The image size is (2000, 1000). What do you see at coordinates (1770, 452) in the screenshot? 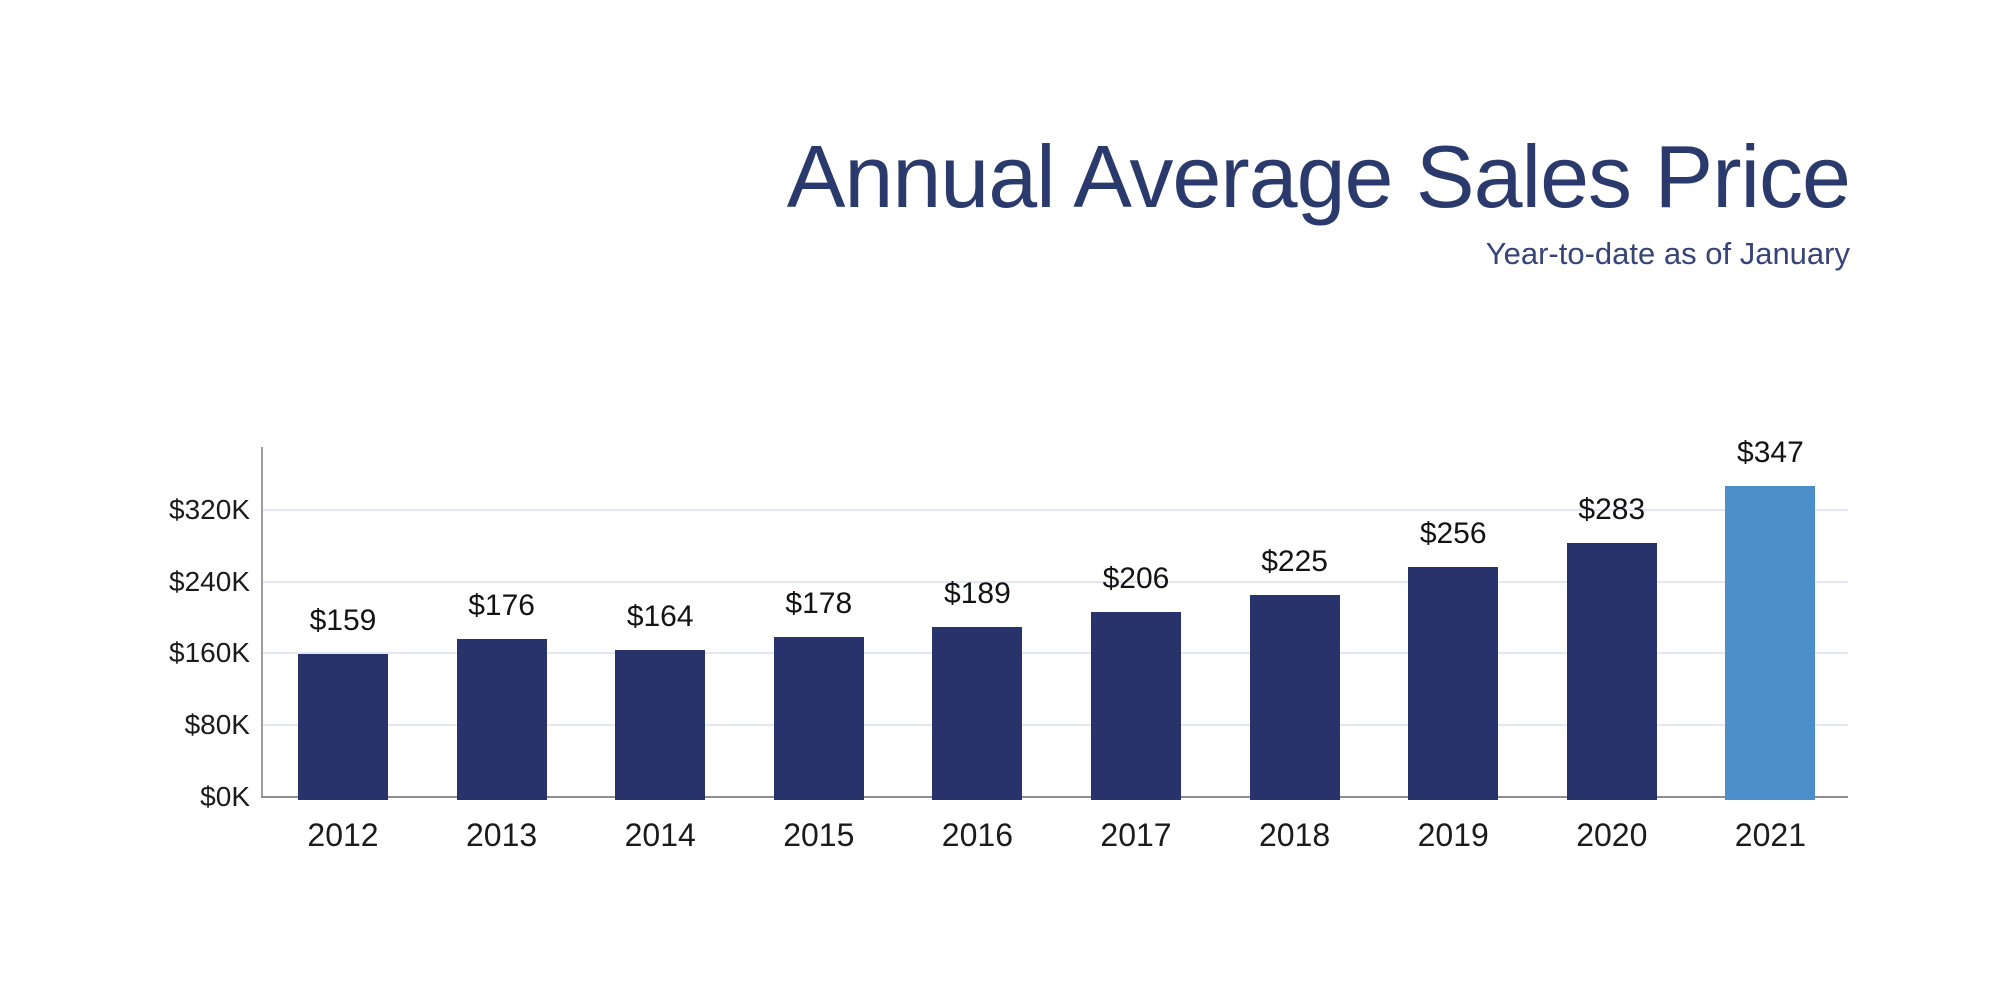
I see `bar-value-label-2021: $347` at bounding box center [1770, 452].